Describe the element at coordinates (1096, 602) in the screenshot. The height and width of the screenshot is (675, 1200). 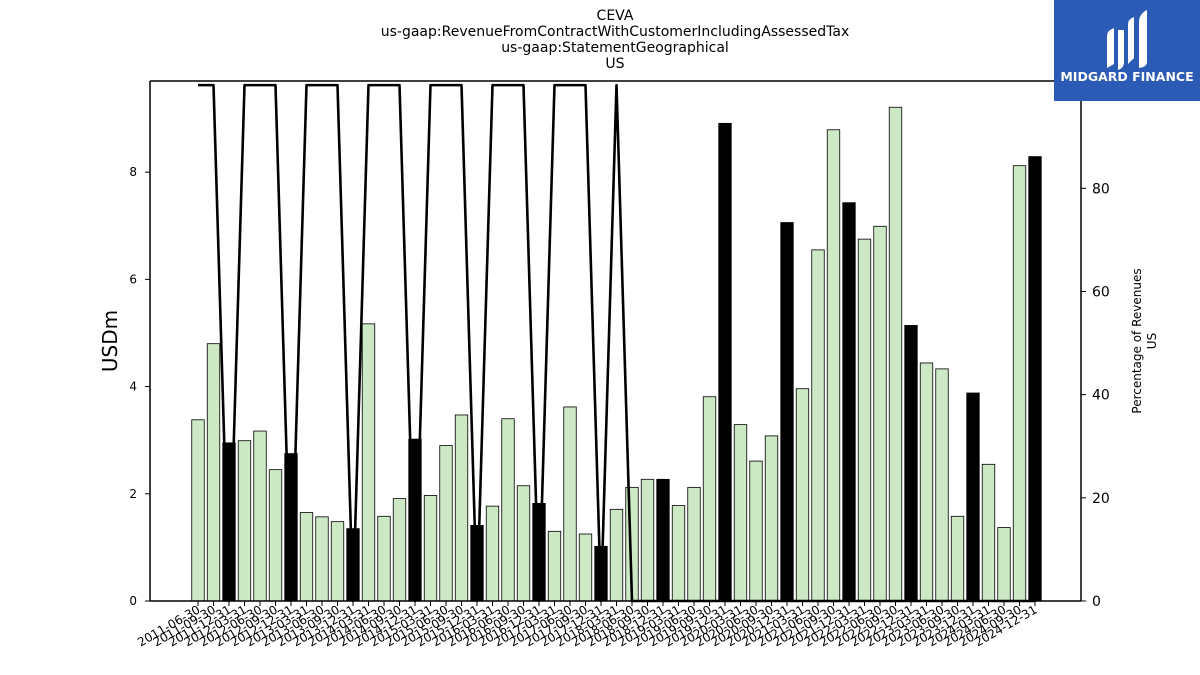
I see `y-right-tick-label-0: 0` at that location.